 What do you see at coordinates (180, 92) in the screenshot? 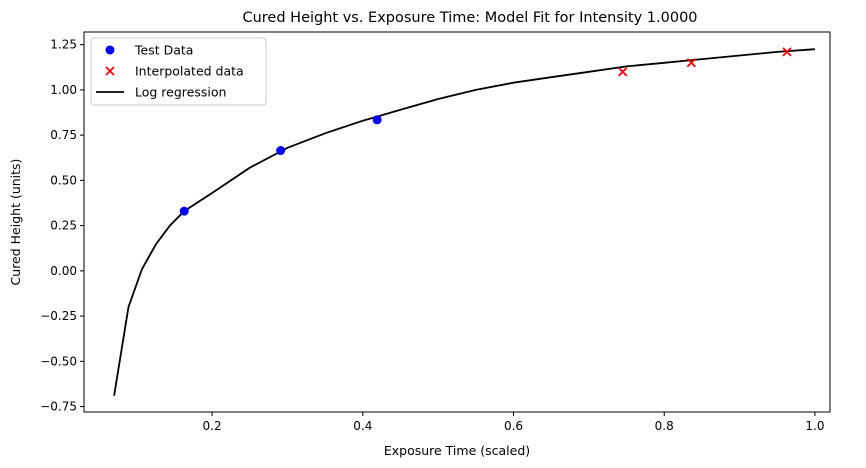
I see `legend-label: Log regression` at bounding box center [180, 92].